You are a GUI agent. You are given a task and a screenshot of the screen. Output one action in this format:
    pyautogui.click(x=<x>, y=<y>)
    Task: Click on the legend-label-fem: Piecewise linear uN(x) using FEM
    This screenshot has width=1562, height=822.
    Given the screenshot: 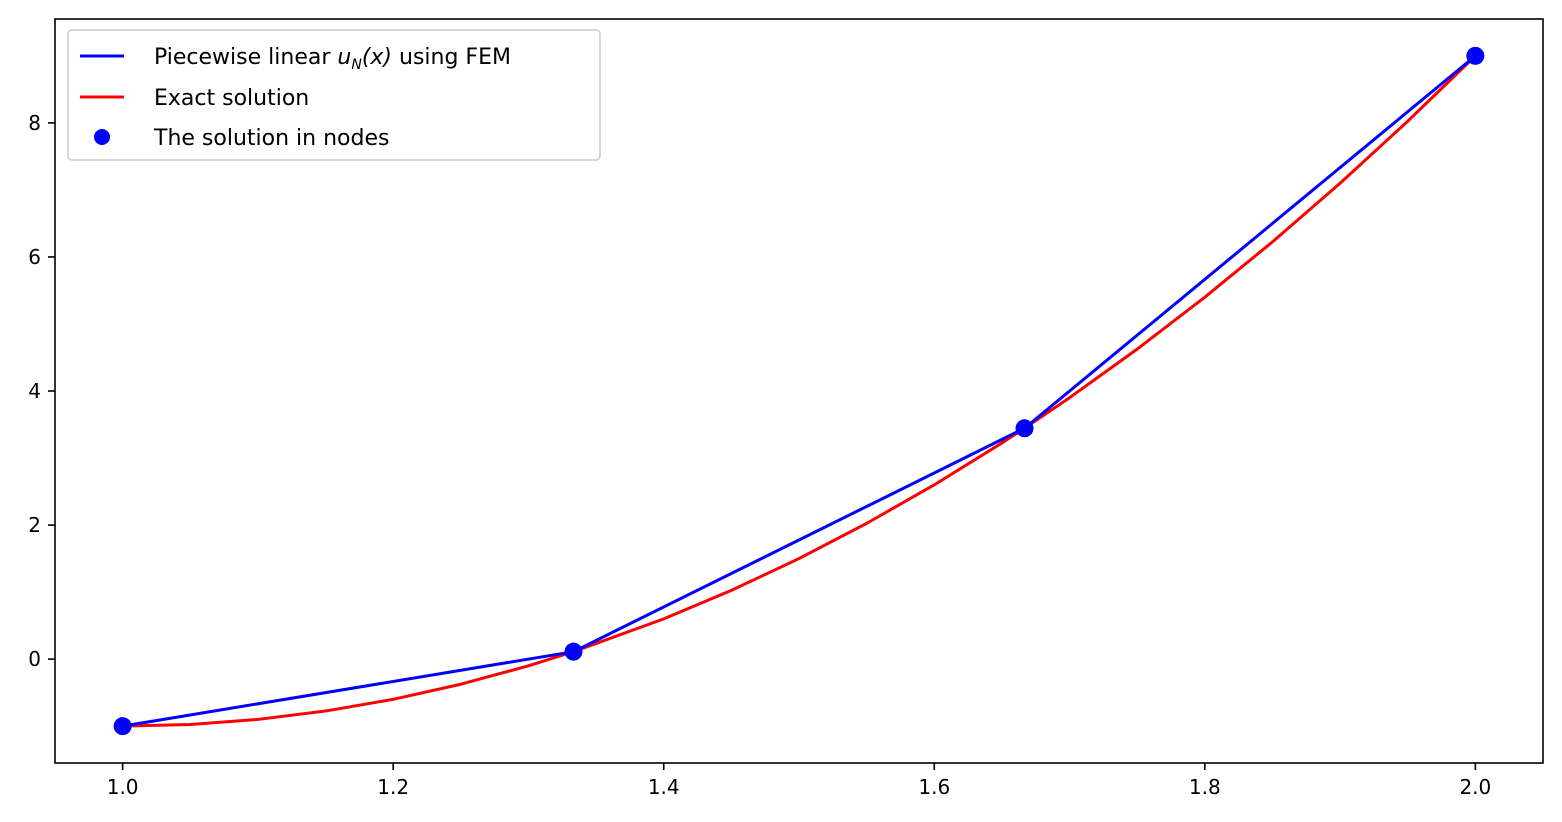 What is the action you would take?
    pyautogui.click(x=332, y=59)
    